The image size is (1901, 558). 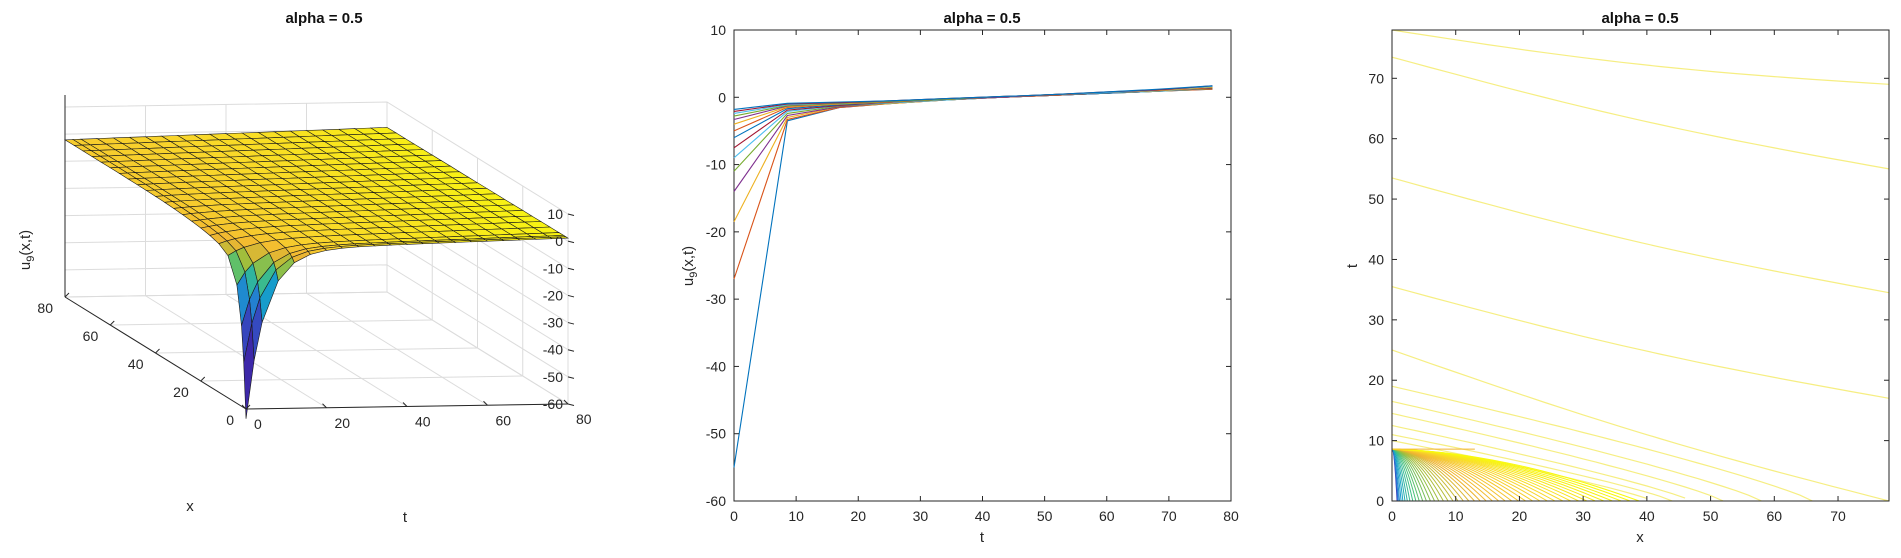 I want to click on y-tick-label: -30, so click(x=716, y=299).